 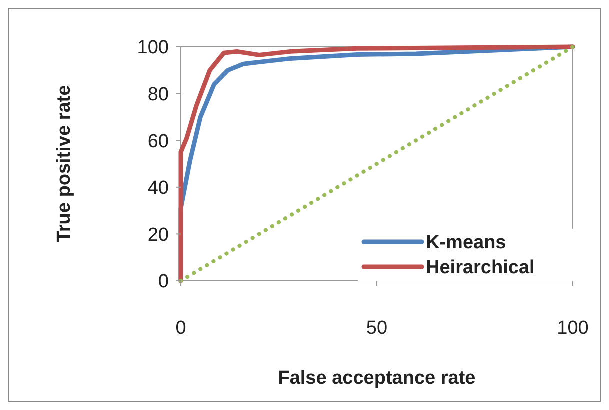 I want to click on x-tick-label: 50, so click(x=377, y=328).